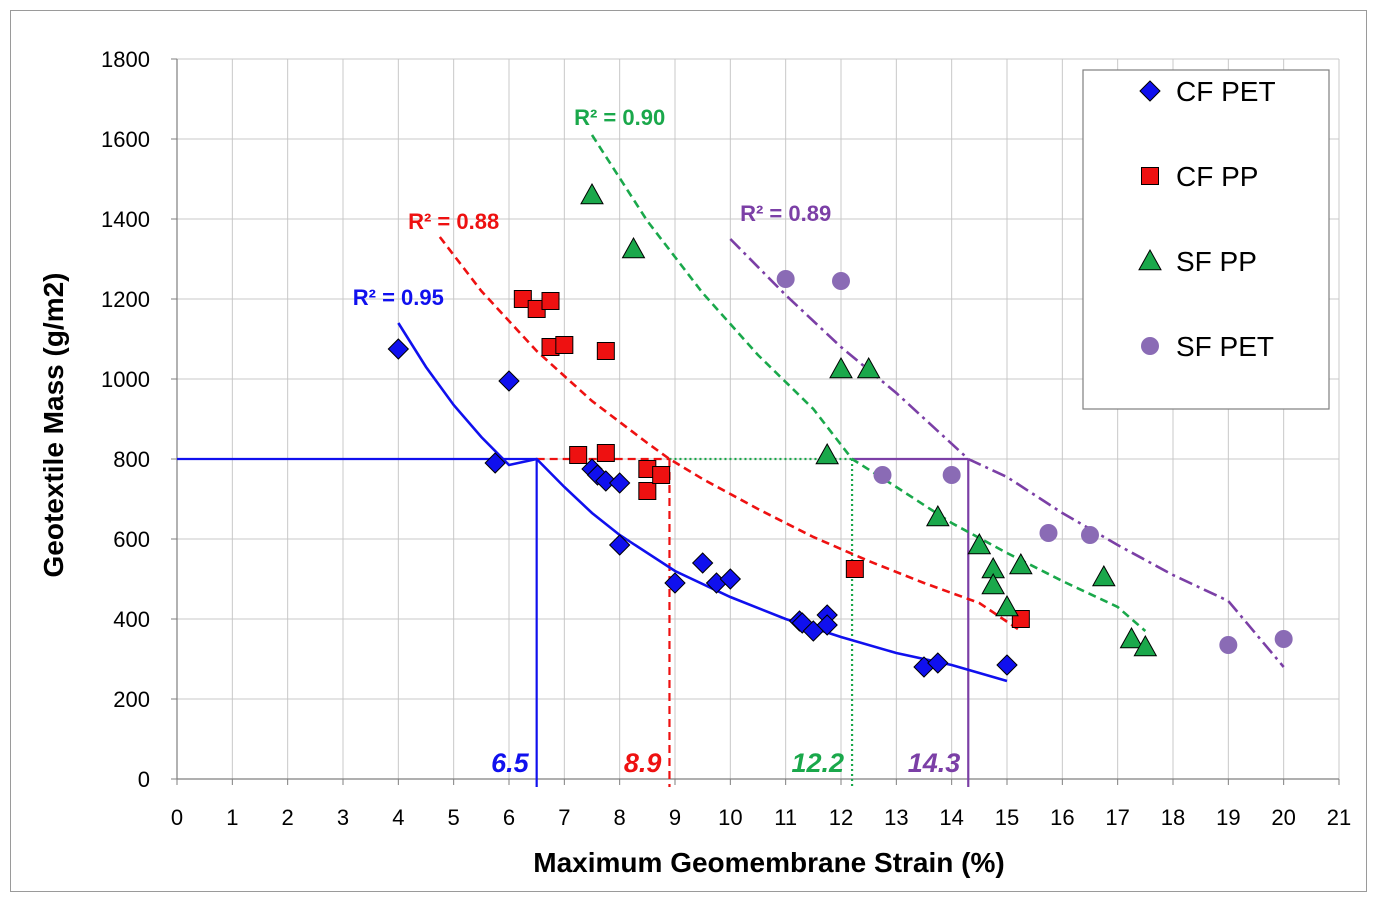  I want to click on legend-label: CF PP, so click(1217, 176).